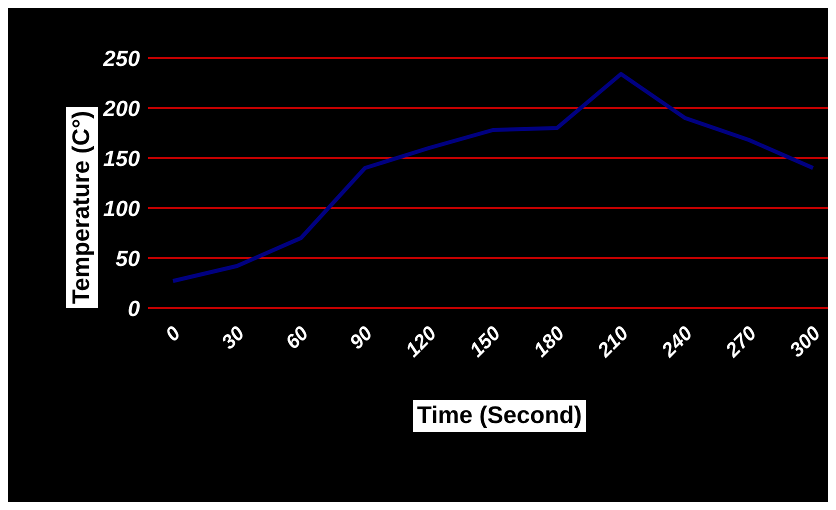  I want to click on x-tick-label: 240, so click(677, 342).